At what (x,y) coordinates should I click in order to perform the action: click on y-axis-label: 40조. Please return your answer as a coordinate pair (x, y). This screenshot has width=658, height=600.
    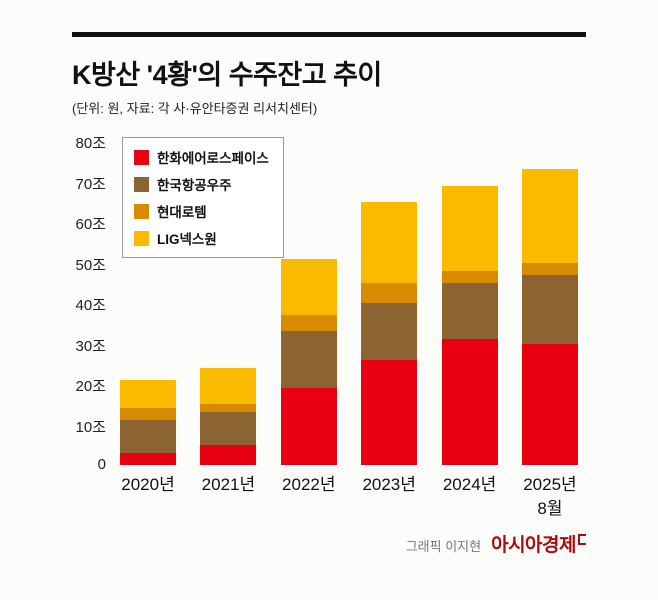
    Looking at the image, I should click on (91, 305).